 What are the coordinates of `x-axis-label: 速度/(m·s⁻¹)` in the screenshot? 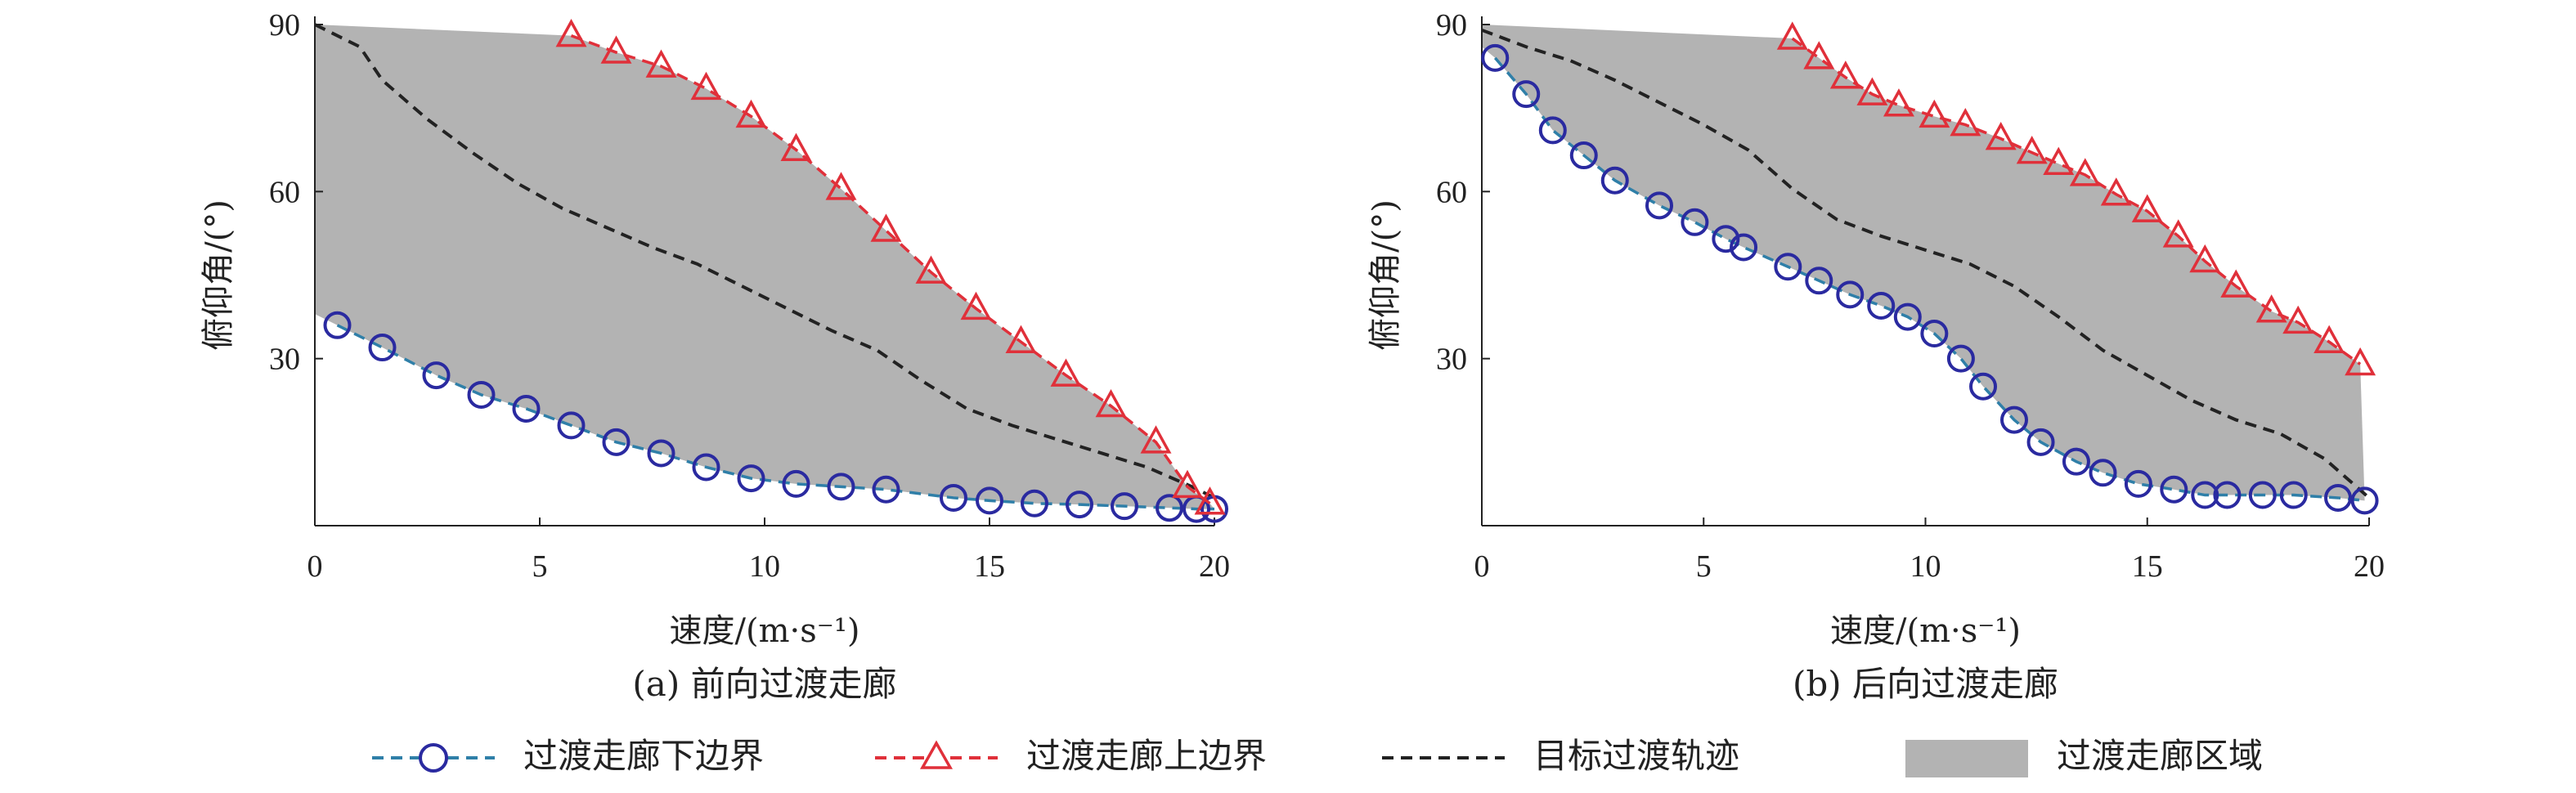 It's located at (1925, 631).